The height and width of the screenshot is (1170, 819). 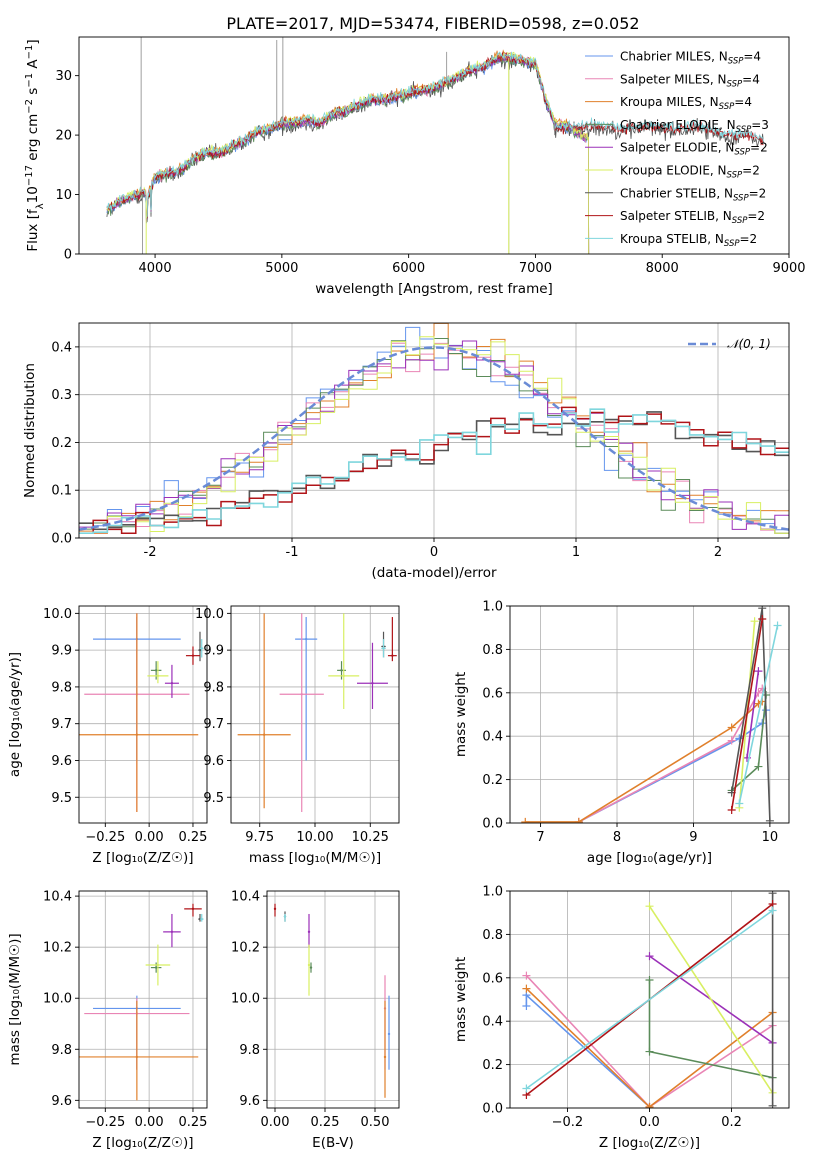 What do you see at coordinates (259, 837) in the screenshot?
I see `x-tick-label: 9.75` at bounding box center [259, 837].